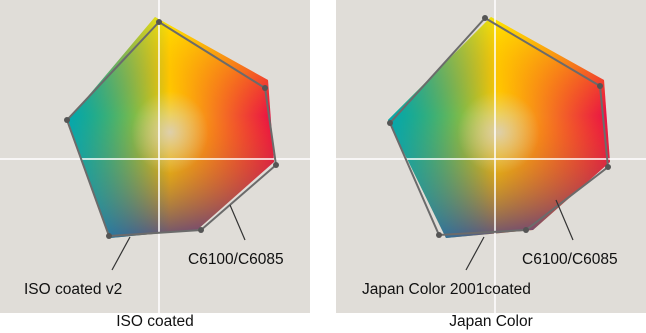 The width and height of the screenshot is (646, 333). I want to click on standard-gamut-label: Japan Color 2001coated, so click(446, 289).